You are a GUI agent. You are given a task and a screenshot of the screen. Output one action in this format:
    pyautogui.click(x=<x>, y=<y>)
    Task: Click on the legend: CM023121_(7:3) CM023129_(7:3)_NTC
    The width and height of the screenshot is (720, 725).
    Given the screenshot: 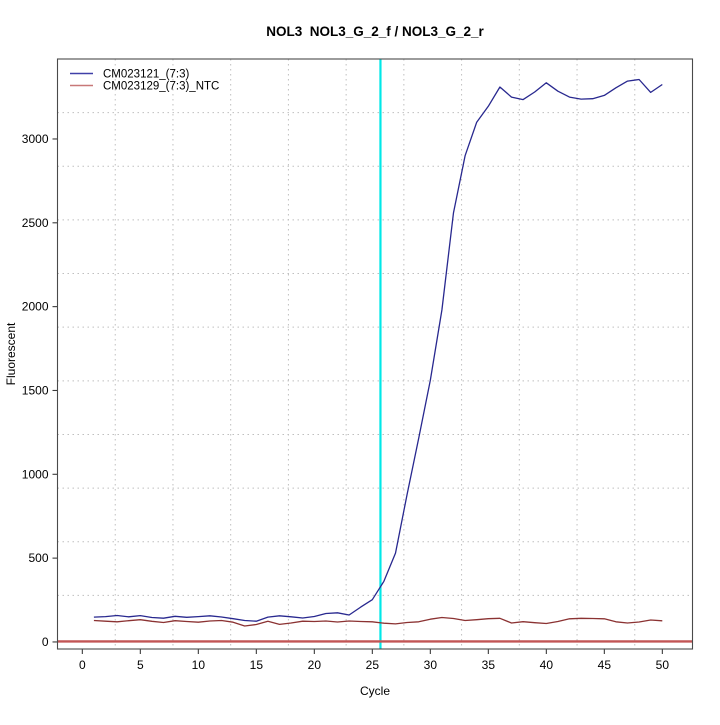 What is the action you would take?
    pyautogui.click(x=144, y=81)
    